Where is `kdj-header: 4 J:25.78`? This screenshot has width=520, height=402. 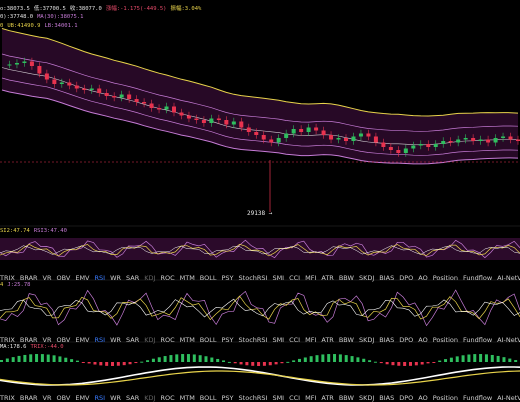
kdj-header: 4 J:25.78 is located at coordinates (17, 286).